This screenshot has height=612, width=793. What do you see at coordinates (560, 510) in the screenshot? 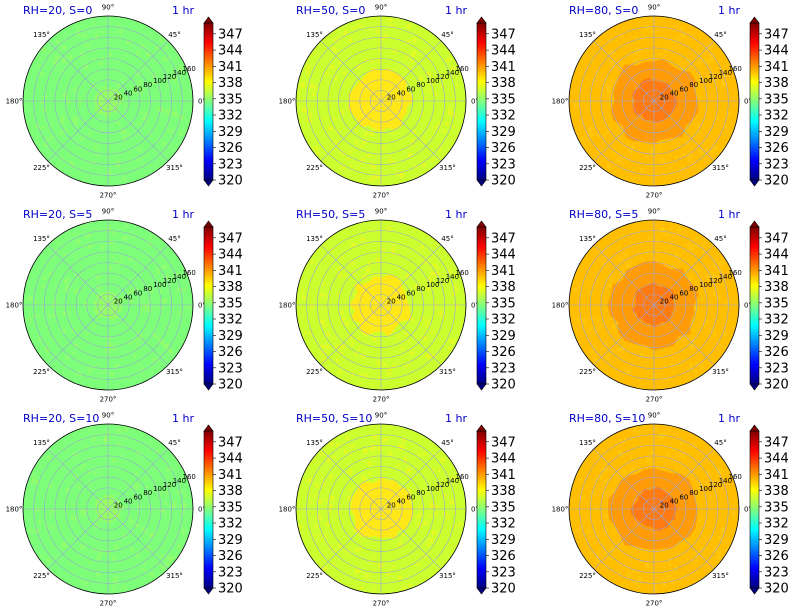
I see `angle-tick-label: 180°` at bounding box center [560, 510].